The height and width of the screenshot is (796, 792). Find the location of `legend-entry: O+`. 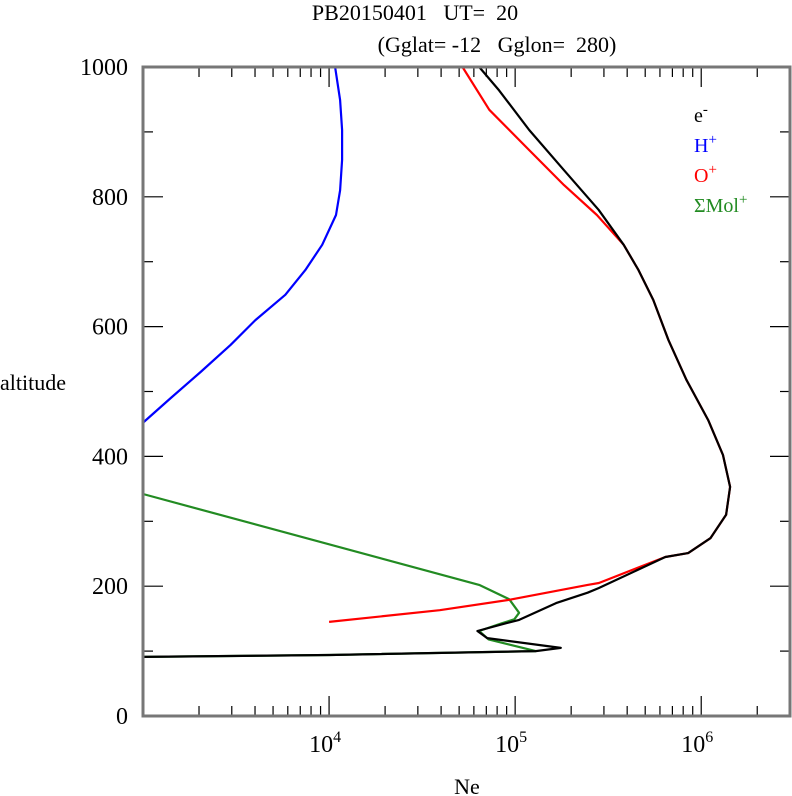

legend-entry: O+ is located at coordinates (705, 174).